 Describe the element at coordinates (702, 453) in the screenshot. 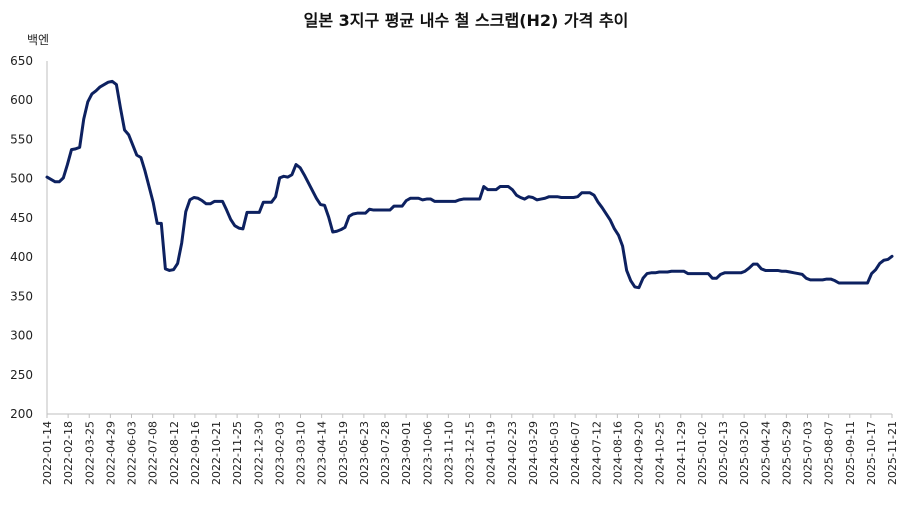

I see `x-tick-label: 2025-01-02` at that location.